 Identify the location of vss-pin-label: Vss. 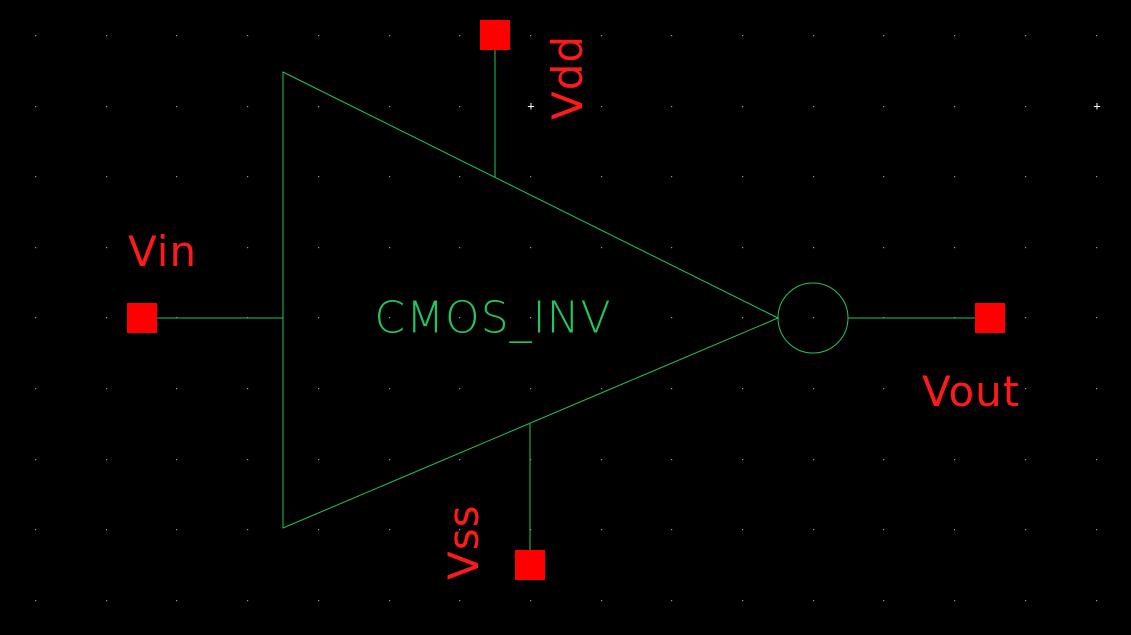
(463, 543).